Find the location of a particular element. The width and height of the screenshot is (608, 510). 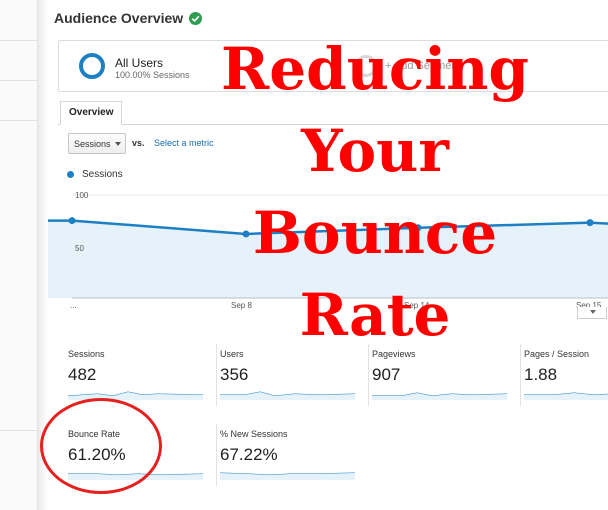

headline-line: Bounce is located at coordinates (375, 233).